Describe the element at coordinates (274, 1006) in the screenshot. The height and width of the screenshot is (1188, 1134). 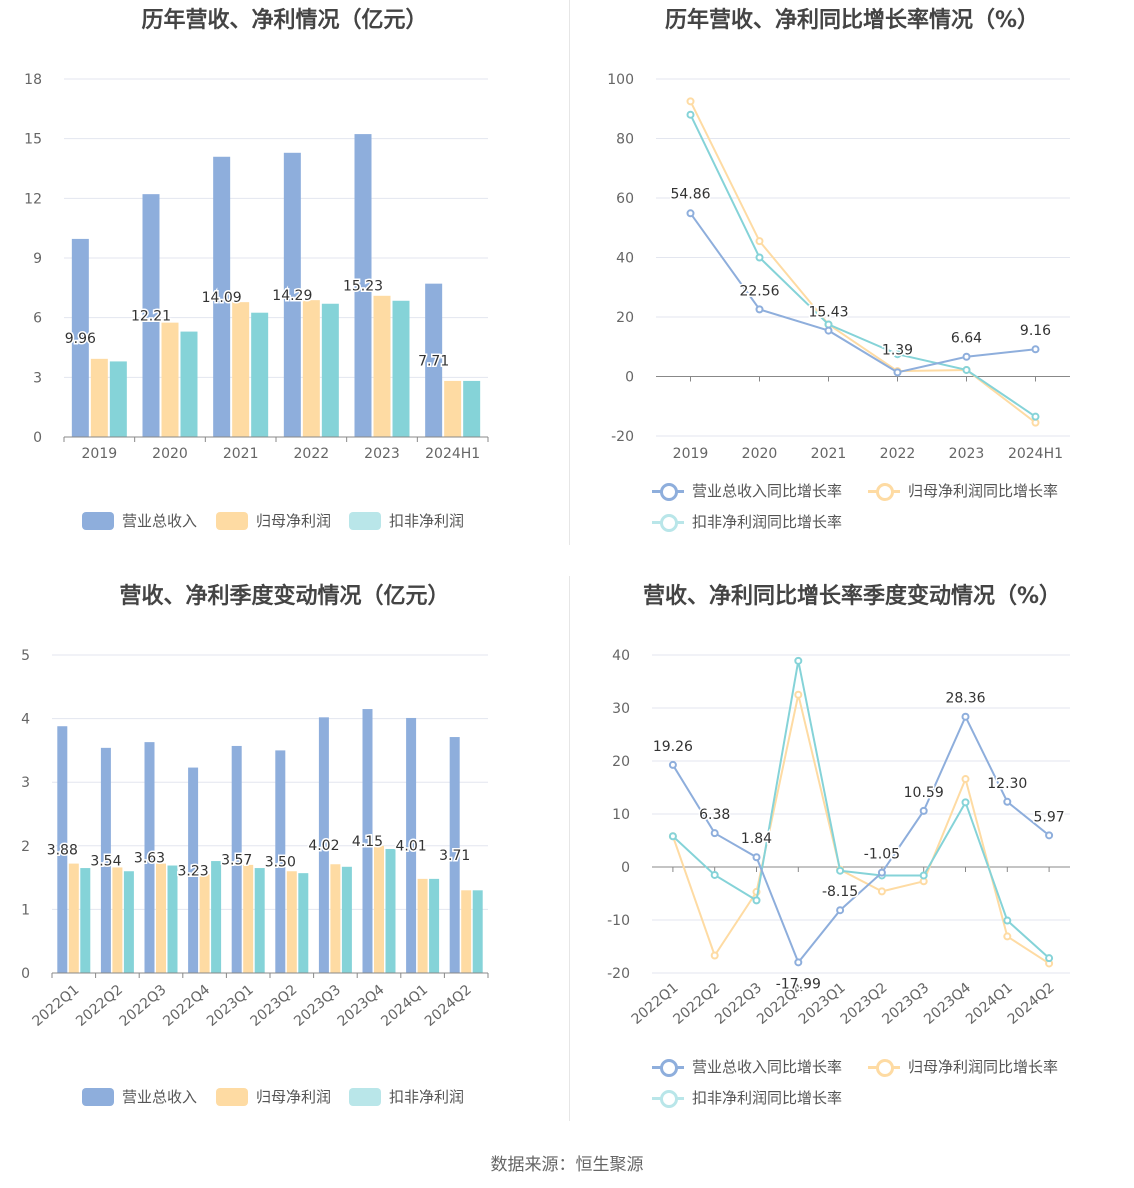
I see `x-tick-label: 2023Q2` at that location.